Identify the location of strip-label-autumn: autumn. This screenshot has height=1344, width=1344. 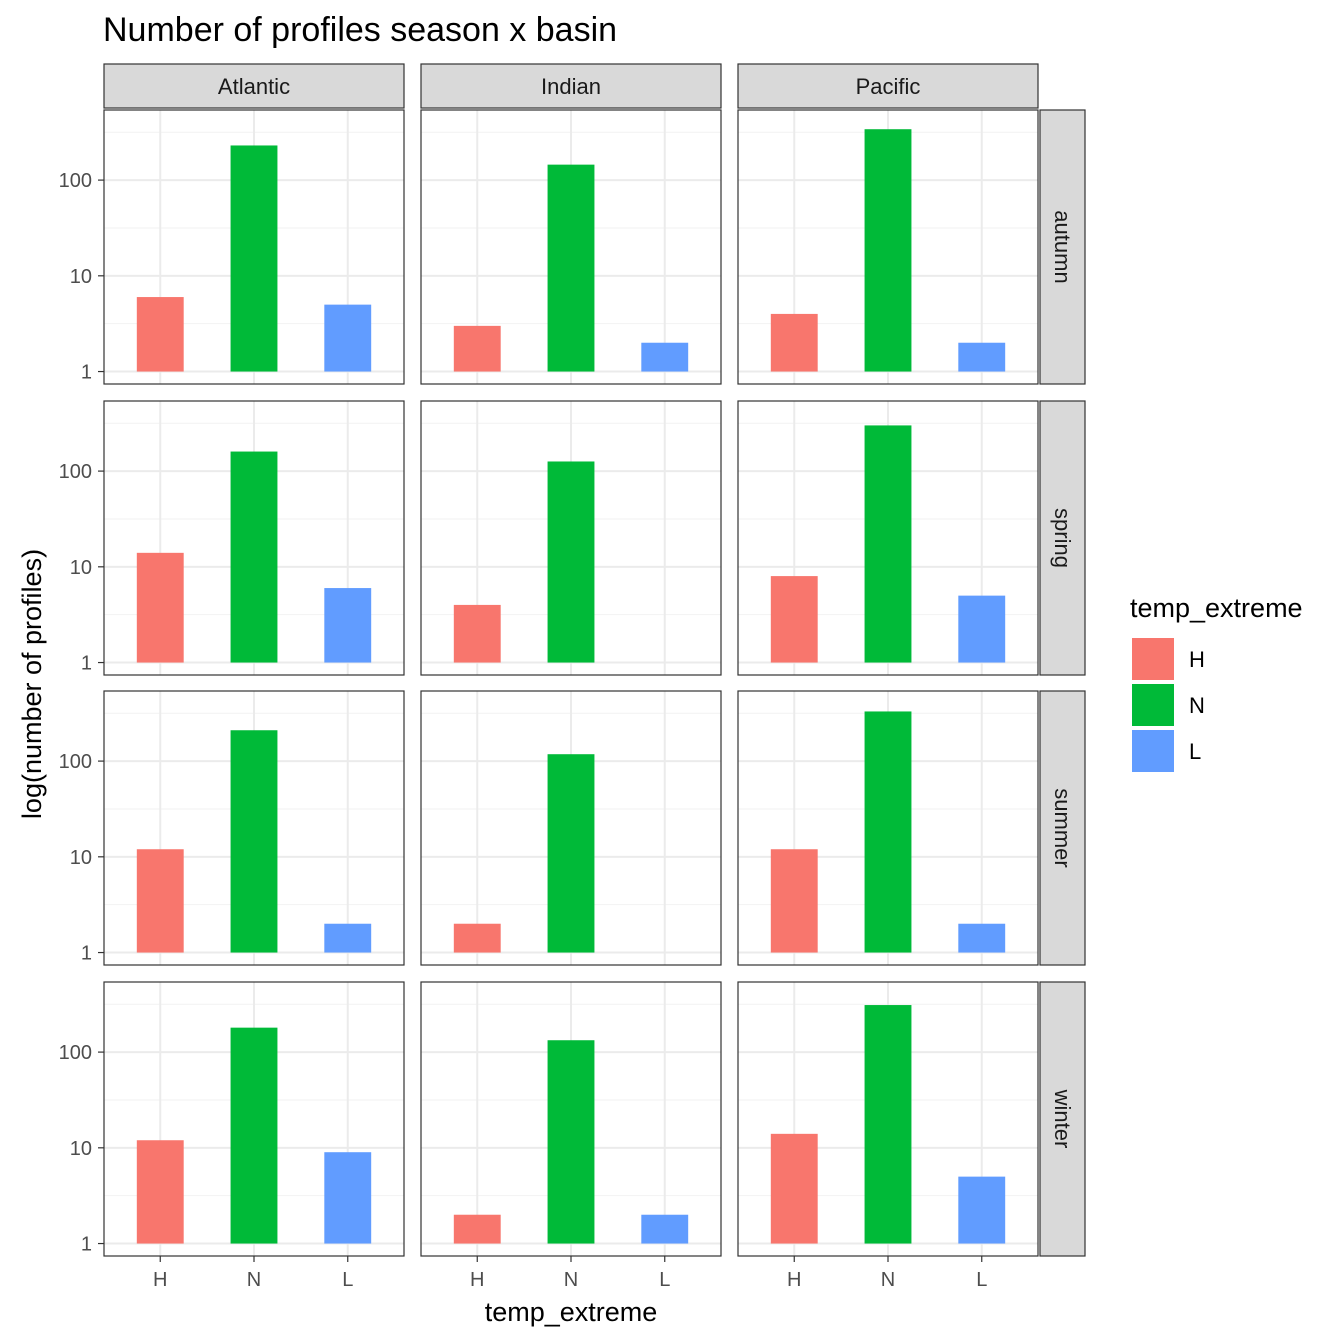
(1062, 246).